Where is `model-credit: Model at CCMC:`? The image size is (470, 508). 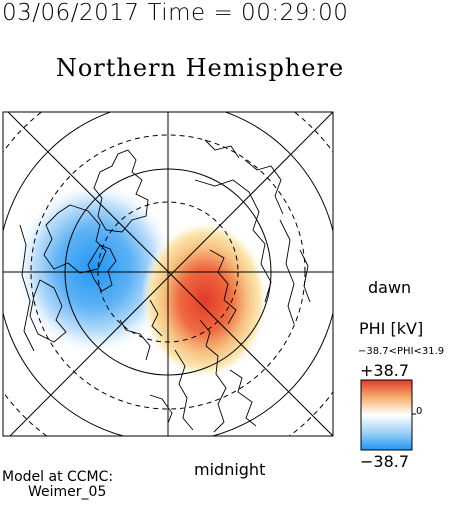
model-credit: Model at CCMC: is located at coordinates (58, 477).